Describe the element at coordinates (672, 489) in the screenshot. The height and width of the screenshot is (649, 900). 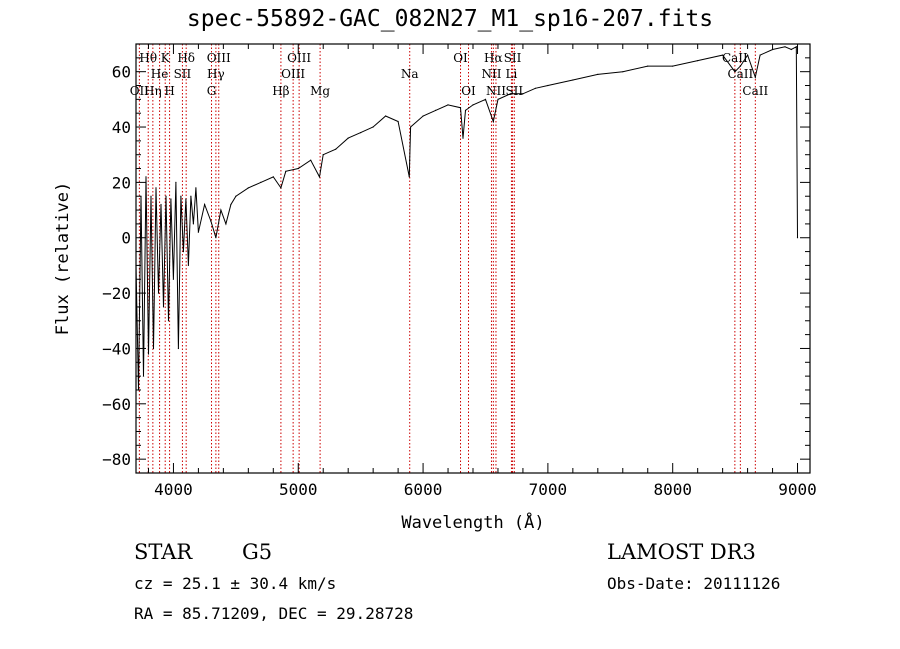
I see `x-tick-label-4: 8000` at that location.